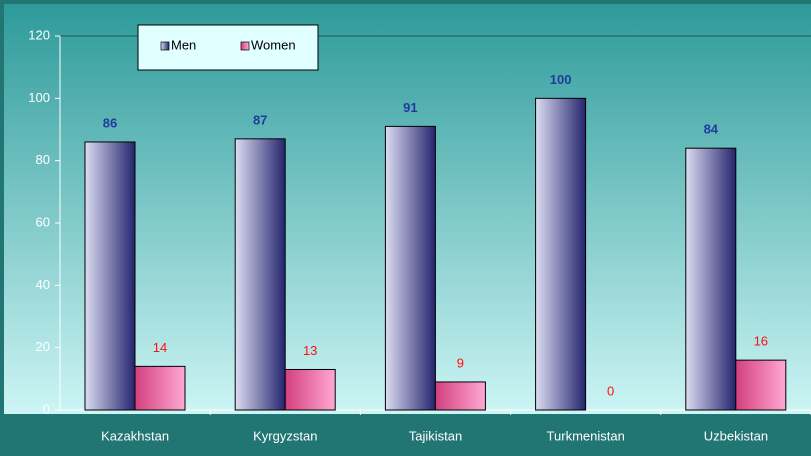 This screenshot has height=456, width=811. What do you see at coordinates (43, 221) in the screenshot?
I see `y-tick-label: 60` at bounding box center [43, 221].